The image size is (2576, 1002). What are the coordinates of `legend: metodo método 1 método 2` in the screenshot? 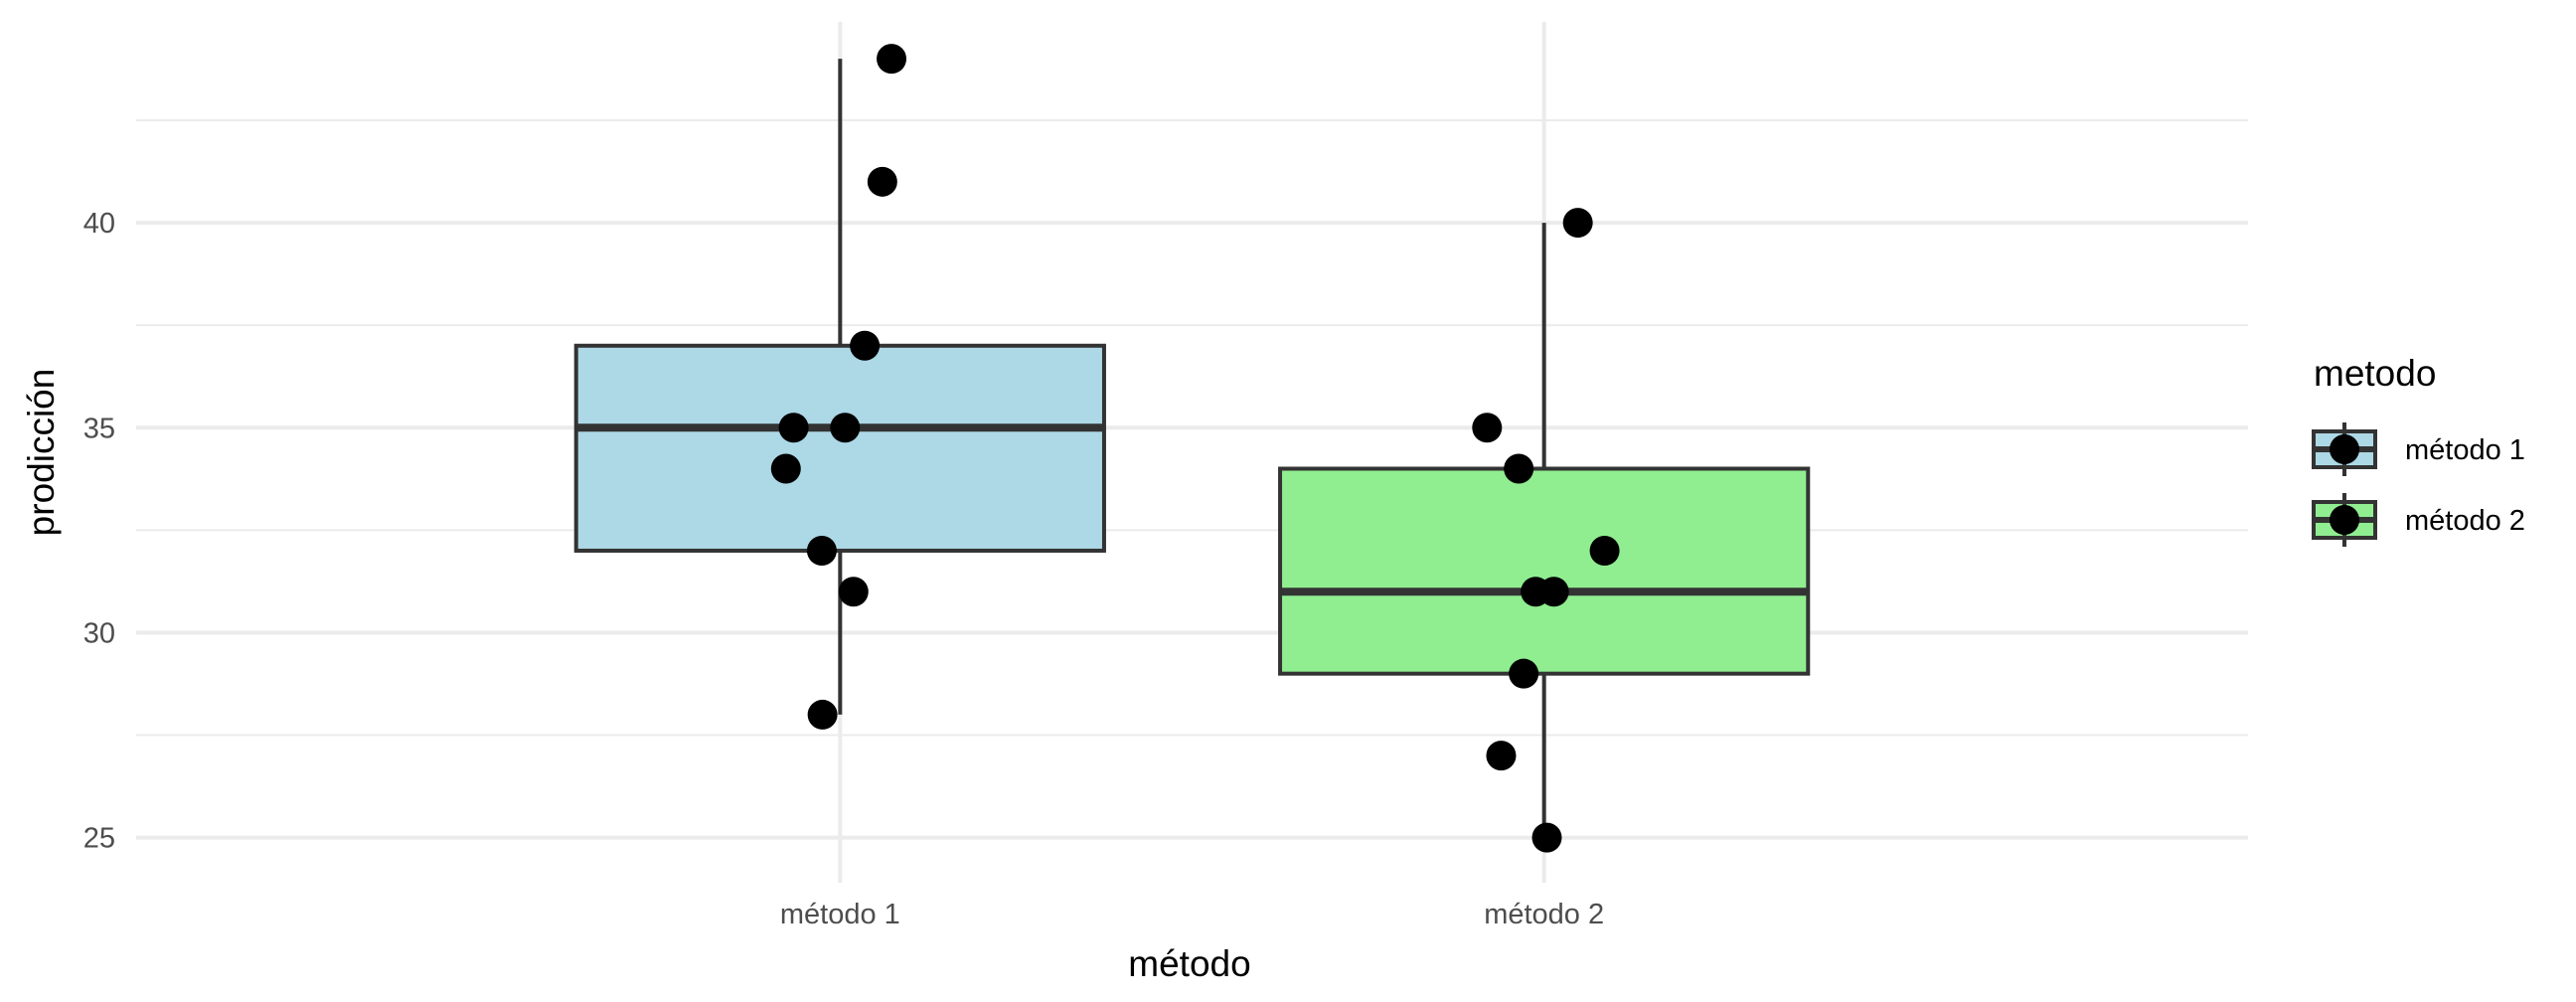 It's located at (2418, 450).